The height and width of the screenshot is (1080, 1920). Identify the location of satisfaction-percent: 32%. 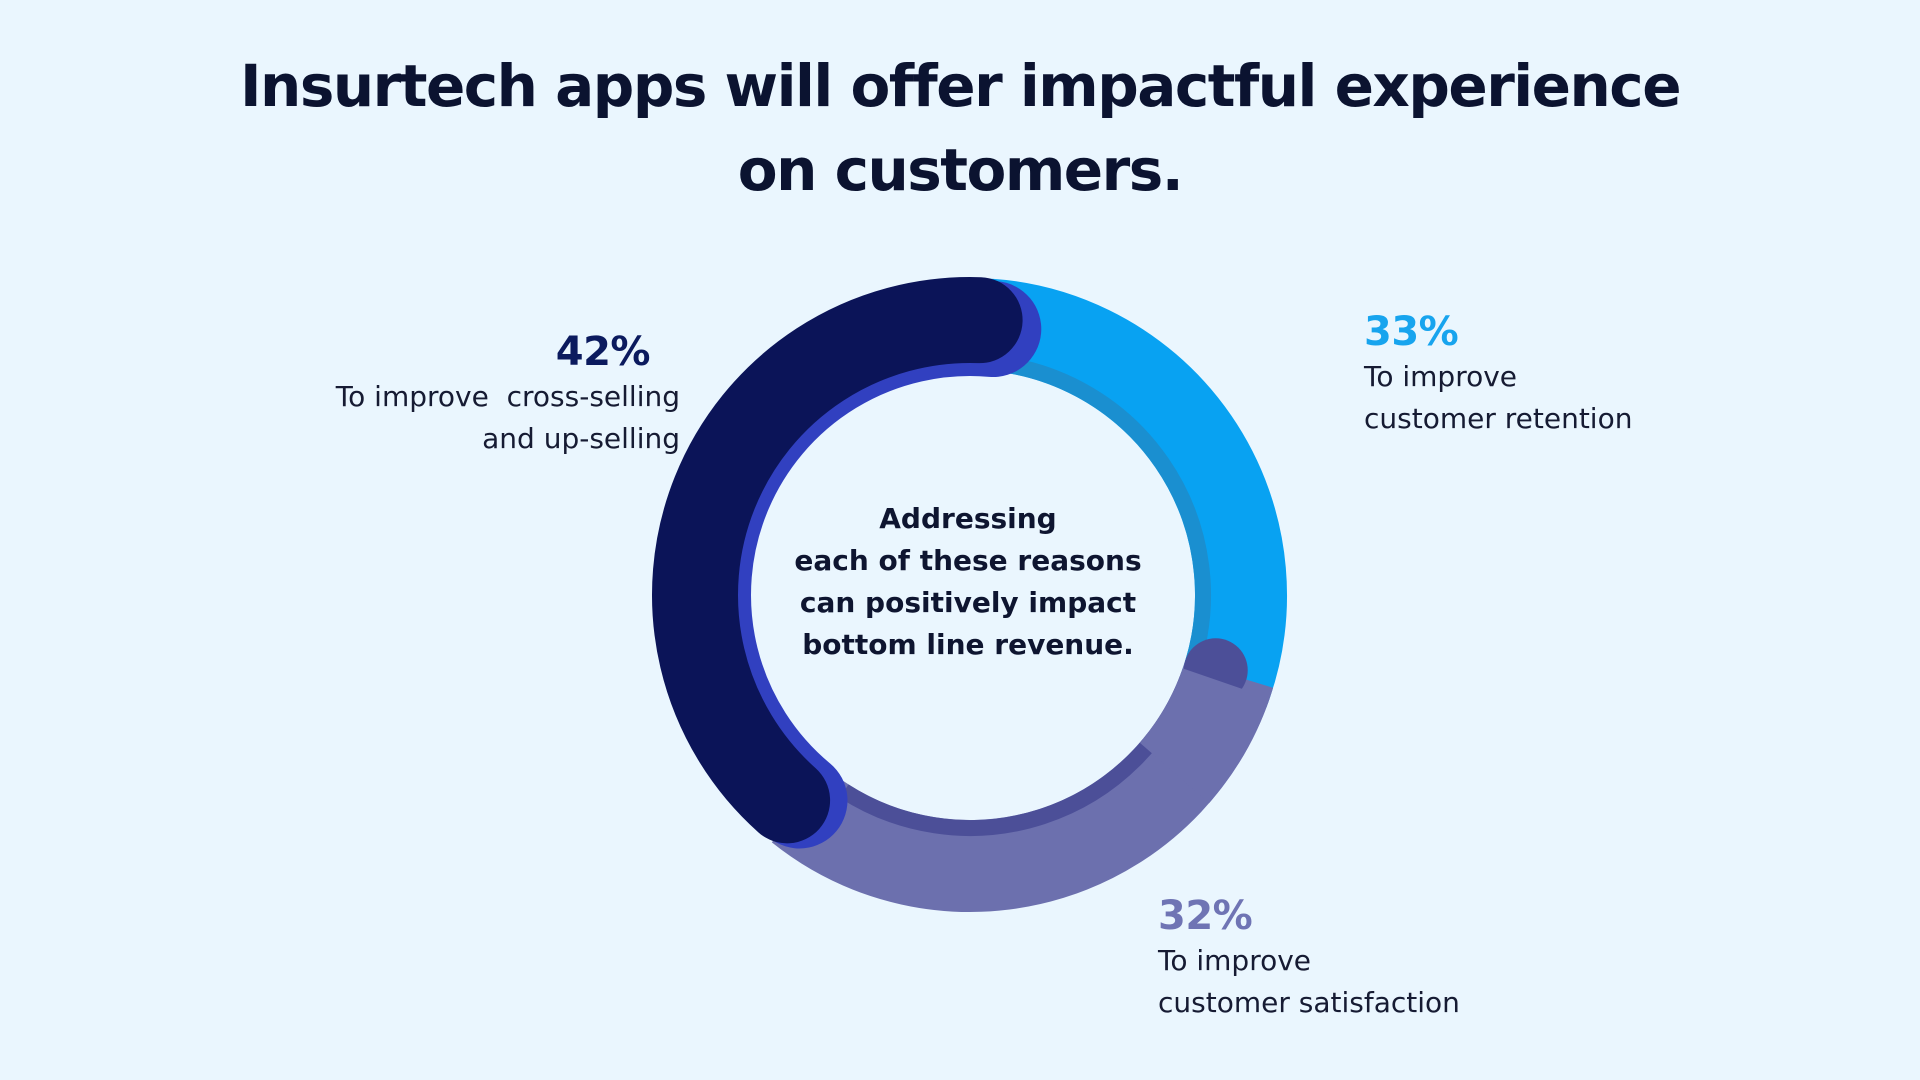
(1205, 916).